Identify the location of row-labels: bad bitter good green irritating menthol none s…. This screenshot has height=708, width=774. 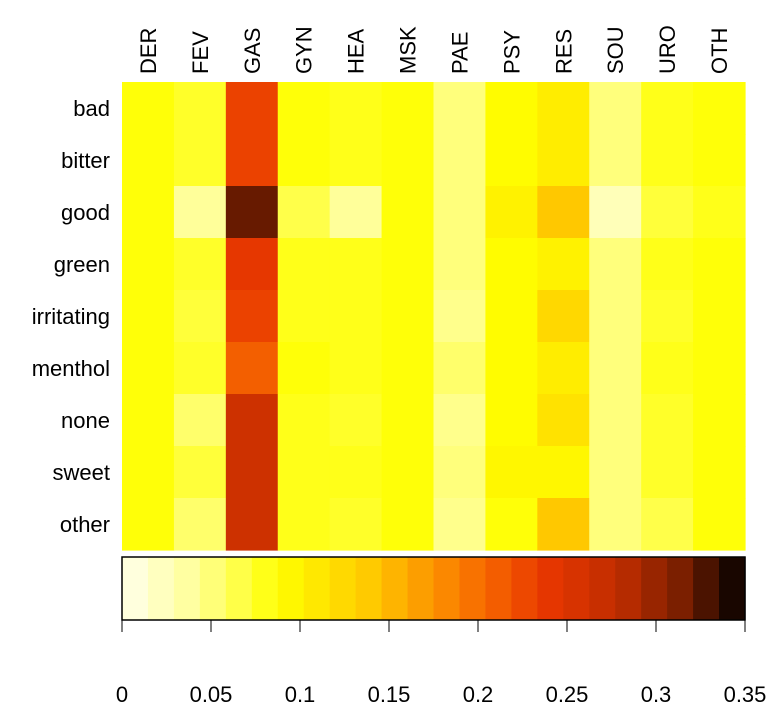
(71, 316).